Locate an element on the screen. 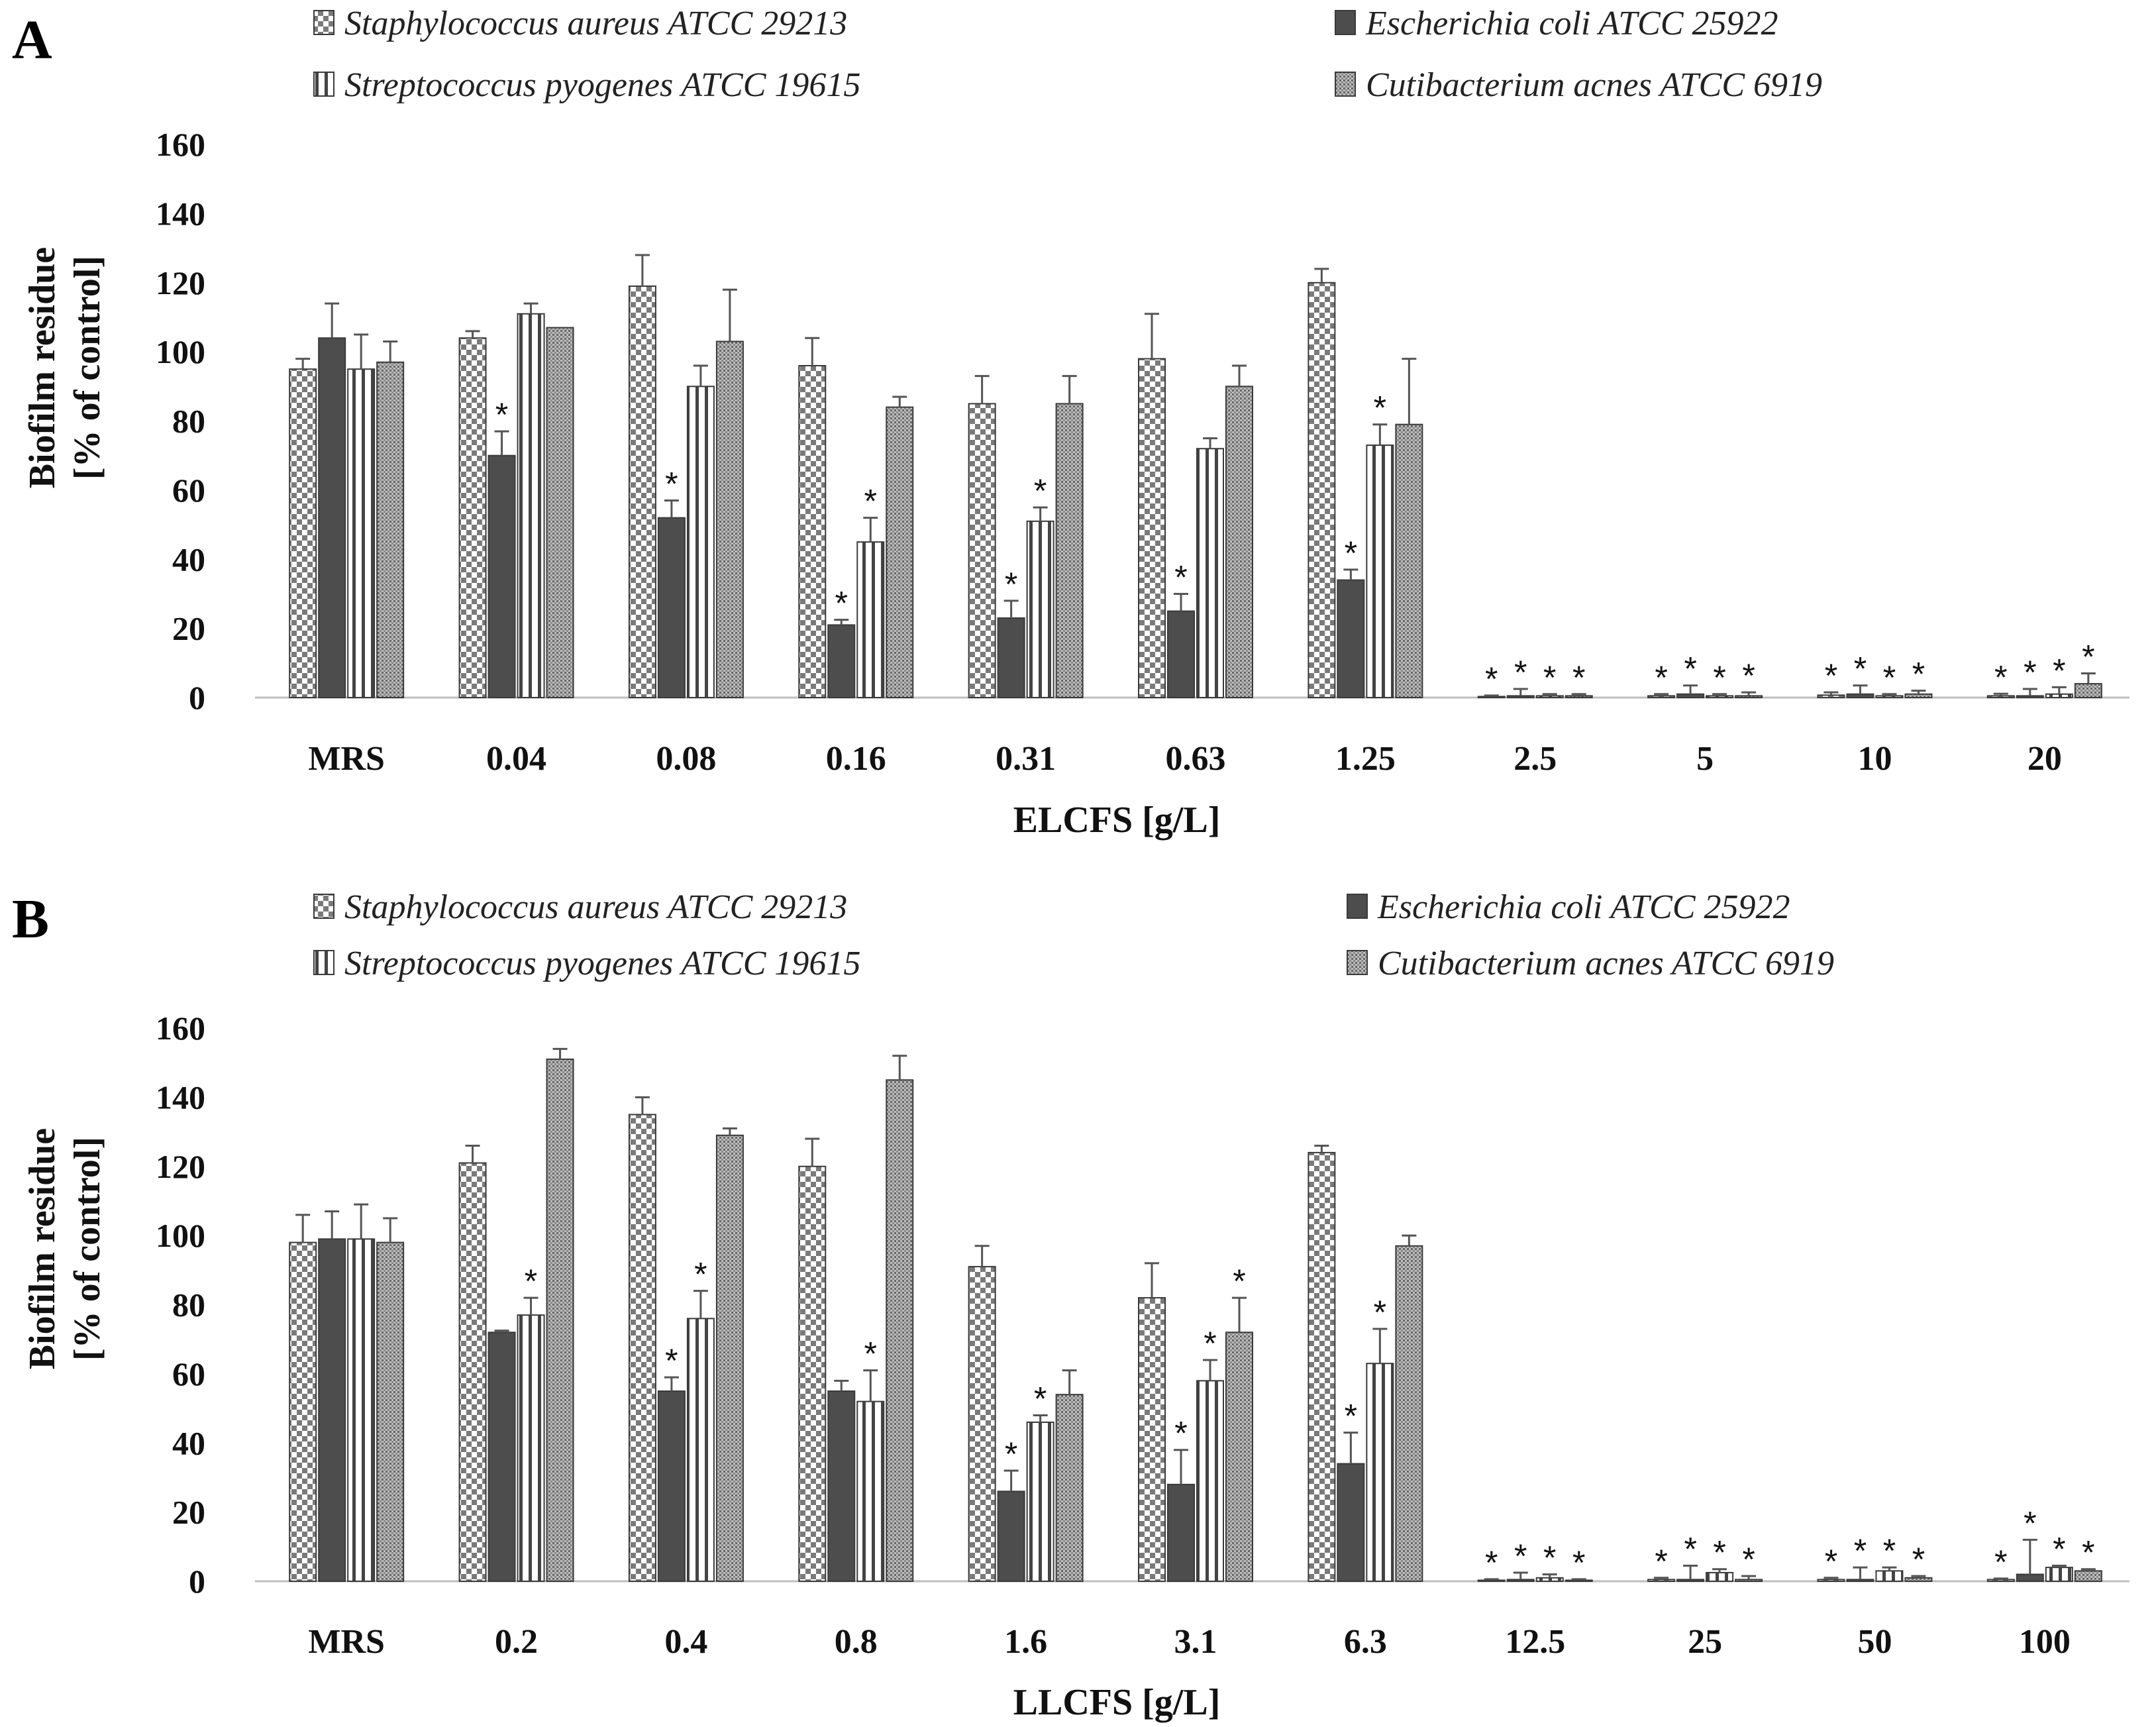 This screenshot has width=2156, height=1727. x-tick-label: 0.04 is located at coordinates (516, 759).